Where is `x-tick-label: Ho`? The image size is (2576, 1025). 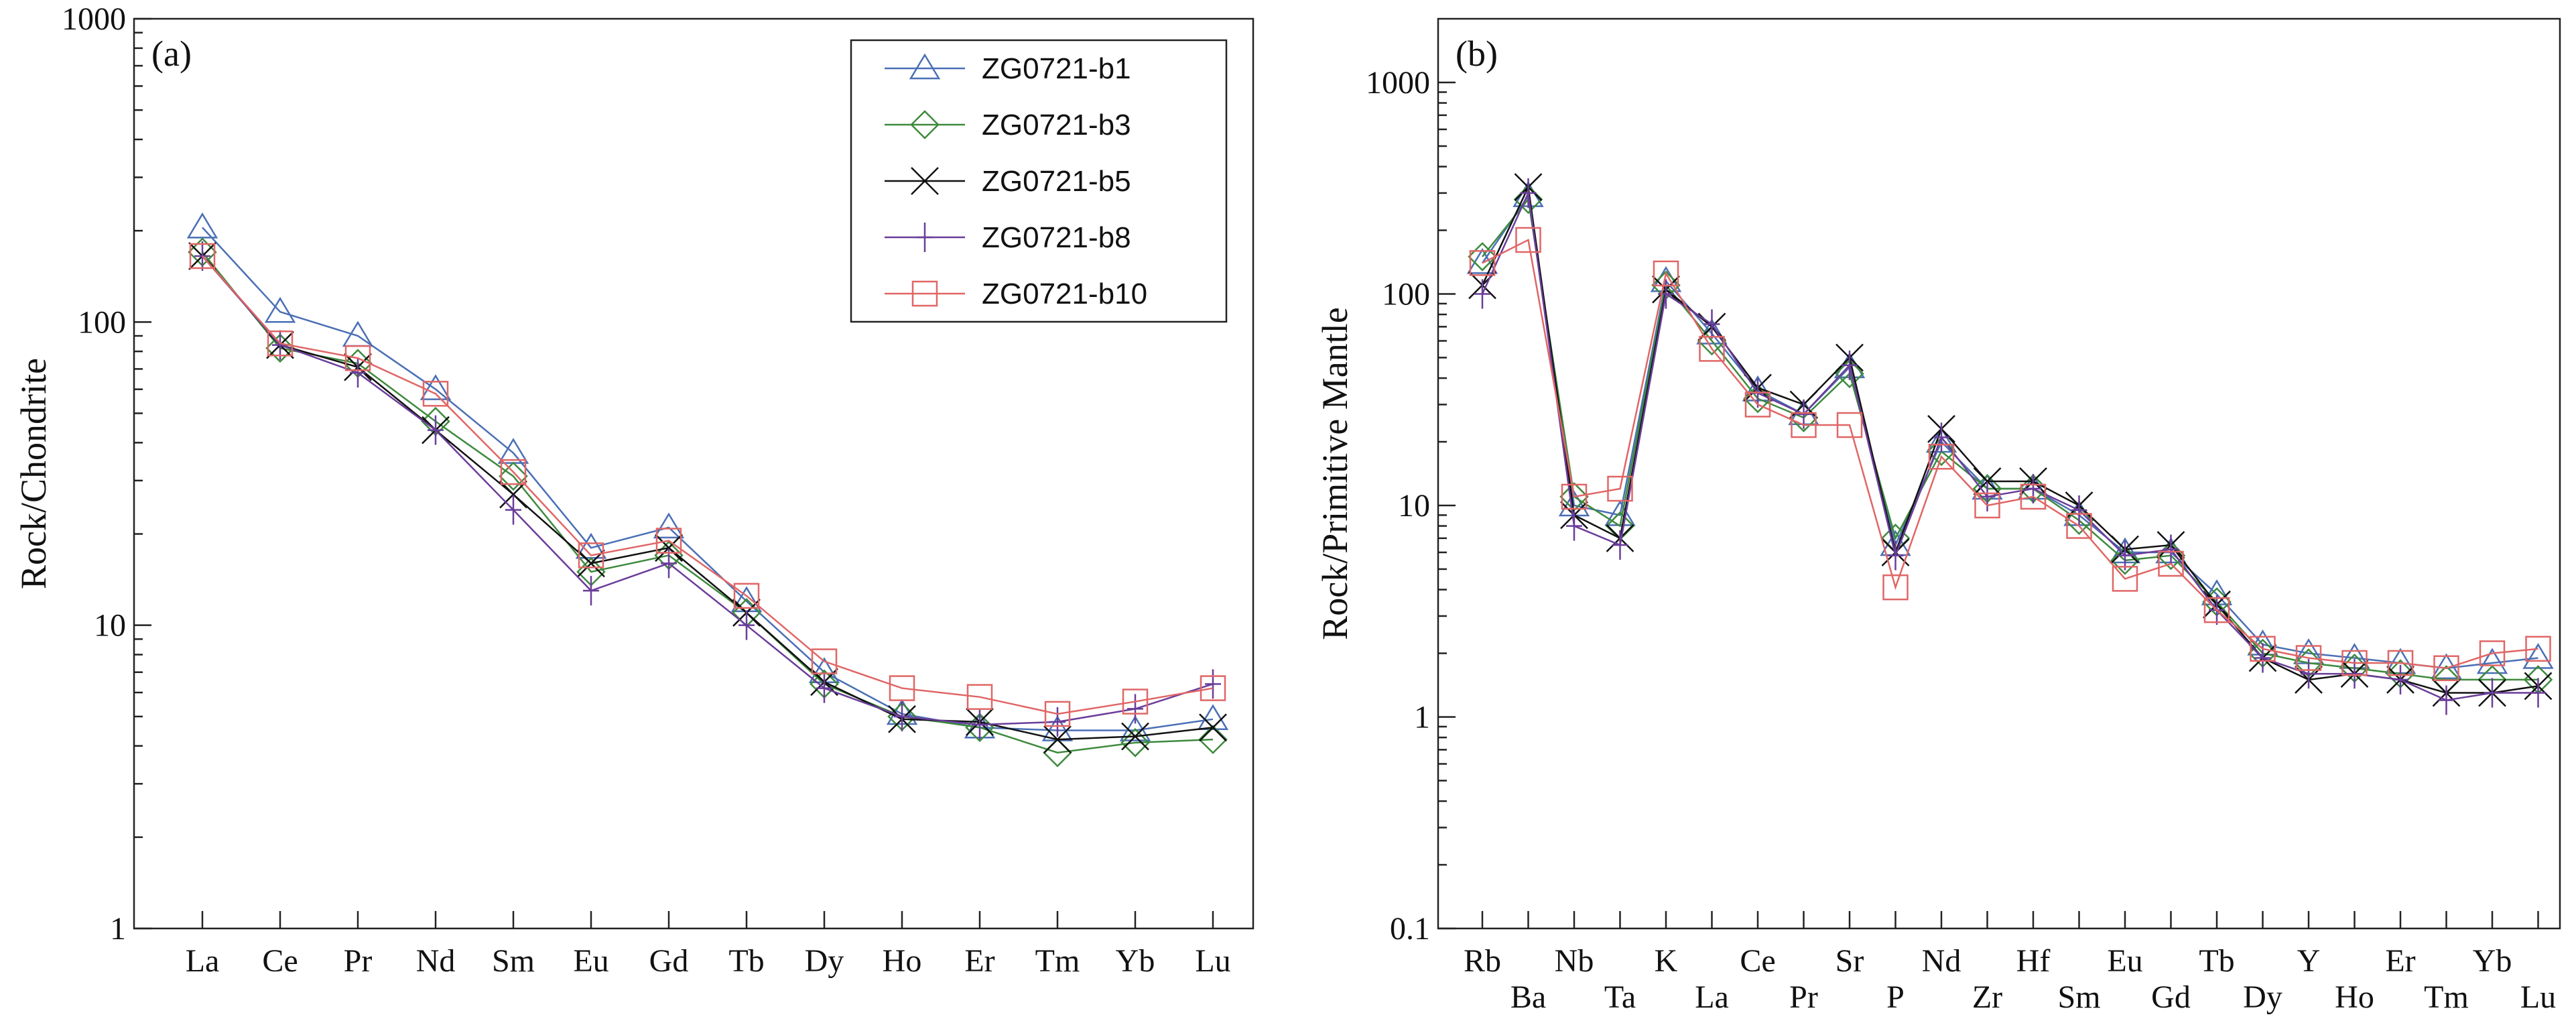
x-tick-label: Ho is located at coordinates (2354, 997).